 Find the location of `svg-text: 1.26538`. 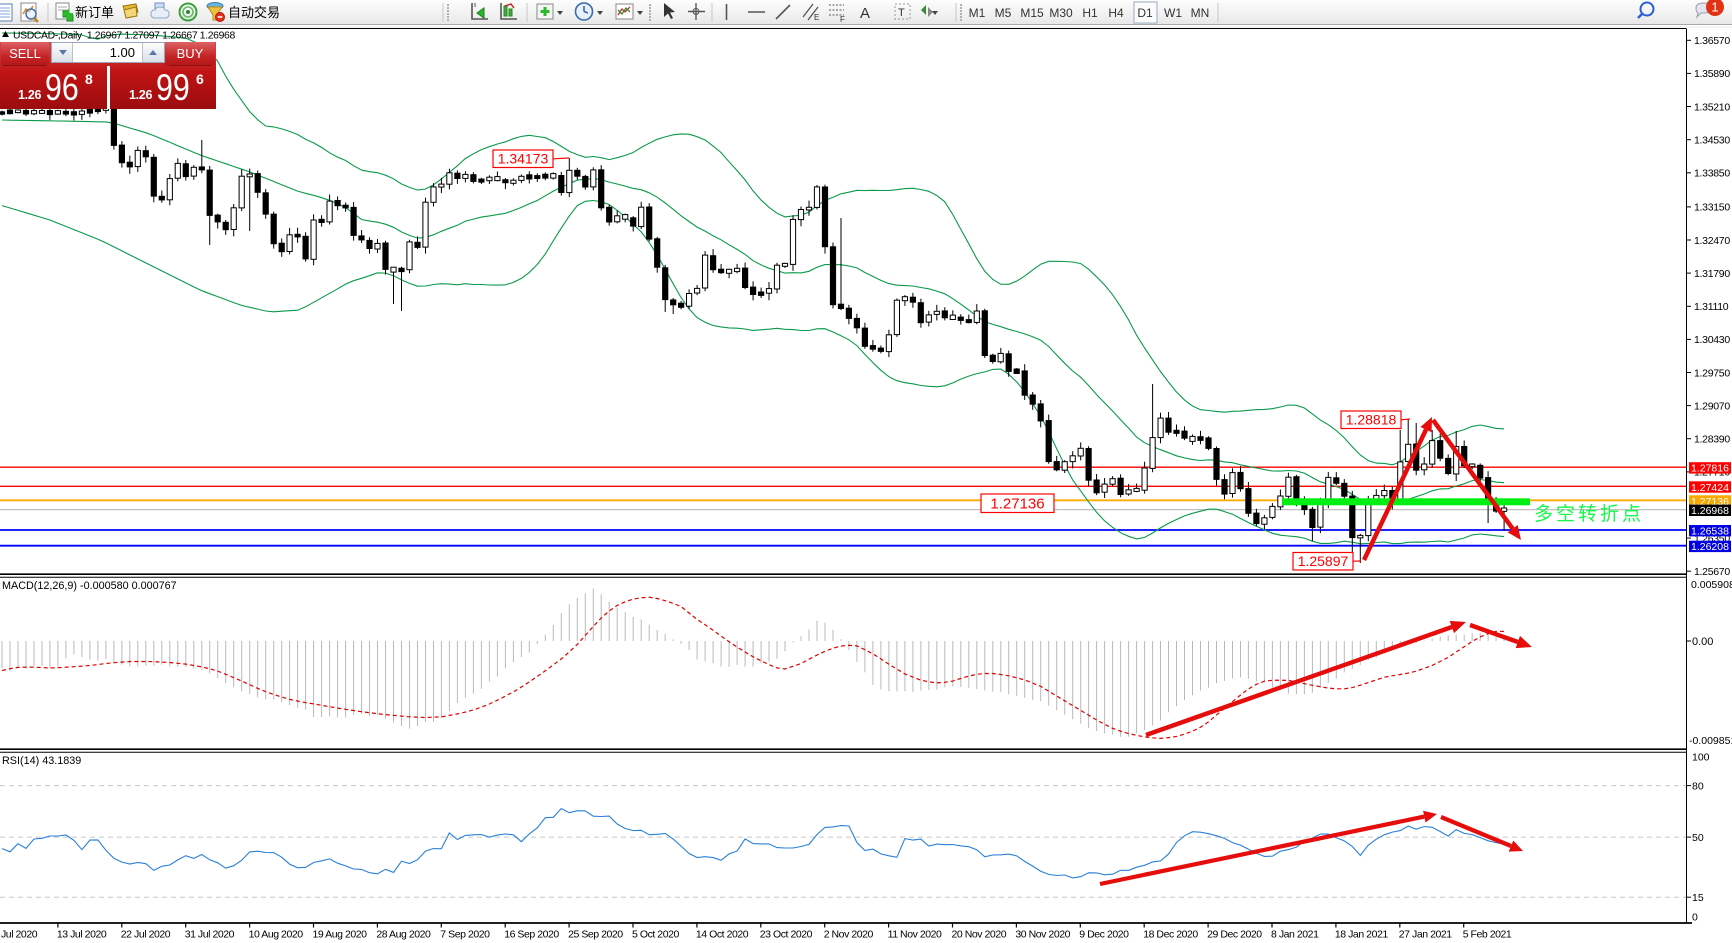

svg-text: 1.26538 is located at coordinates (1710, 532).